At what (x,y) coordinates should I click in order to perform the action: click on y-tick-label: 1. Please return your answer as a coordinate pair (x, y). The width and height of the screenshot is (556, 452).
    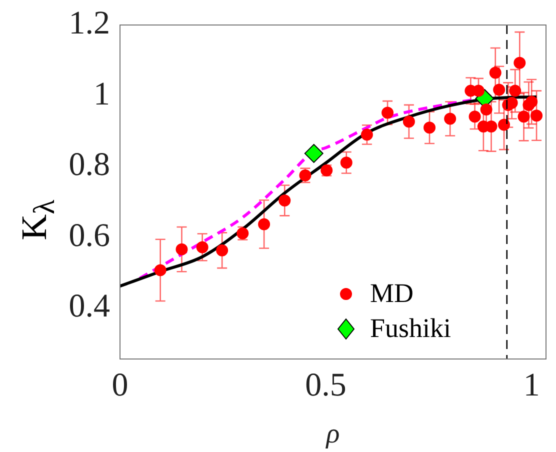
    Looking at the image, I should click on (102, 94).